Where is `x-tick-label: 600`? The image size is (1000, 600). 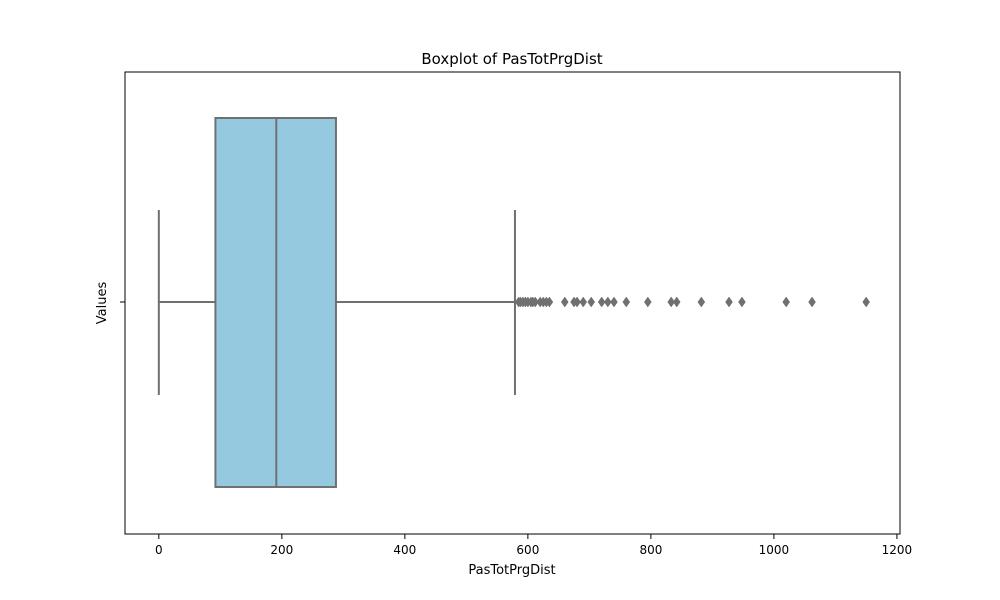 x-tick-label: 600 is located at coordinates (527, 550).